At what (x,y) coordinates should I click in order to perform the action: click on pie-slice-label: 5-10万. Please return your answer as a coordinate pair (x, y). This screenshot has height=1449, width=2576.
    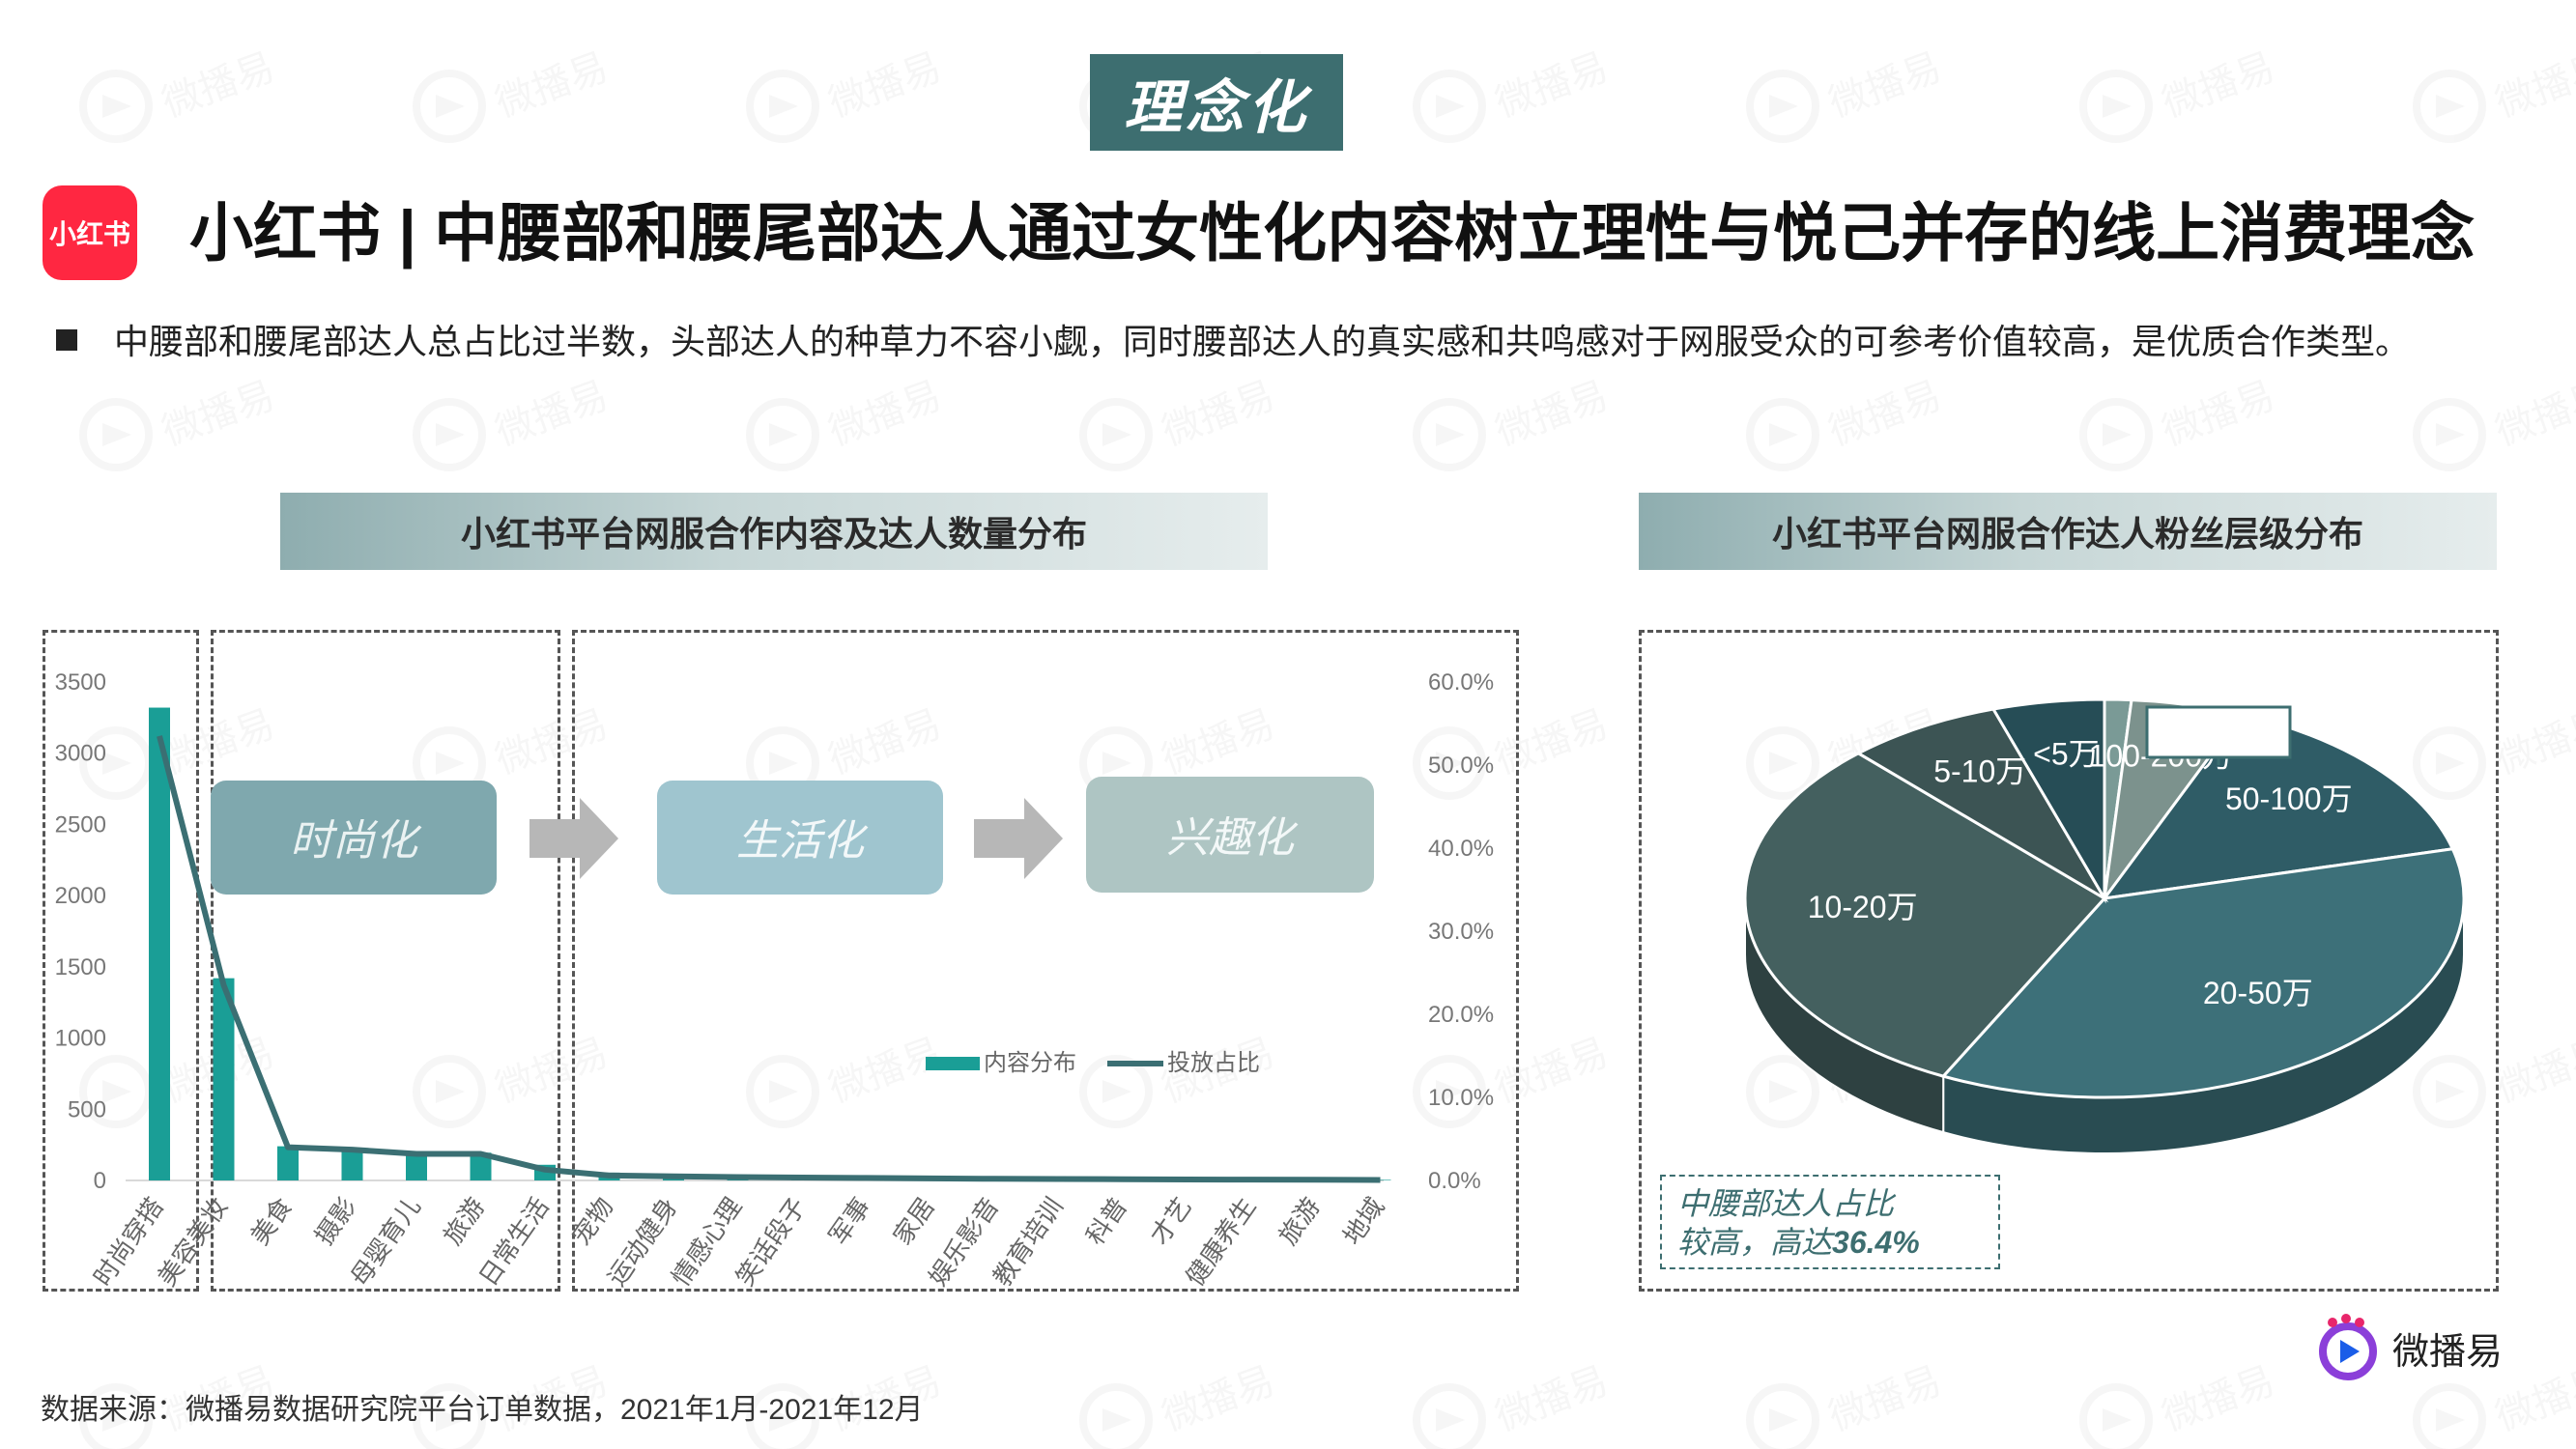
    Looking at the image, I should click on (1980, 770).